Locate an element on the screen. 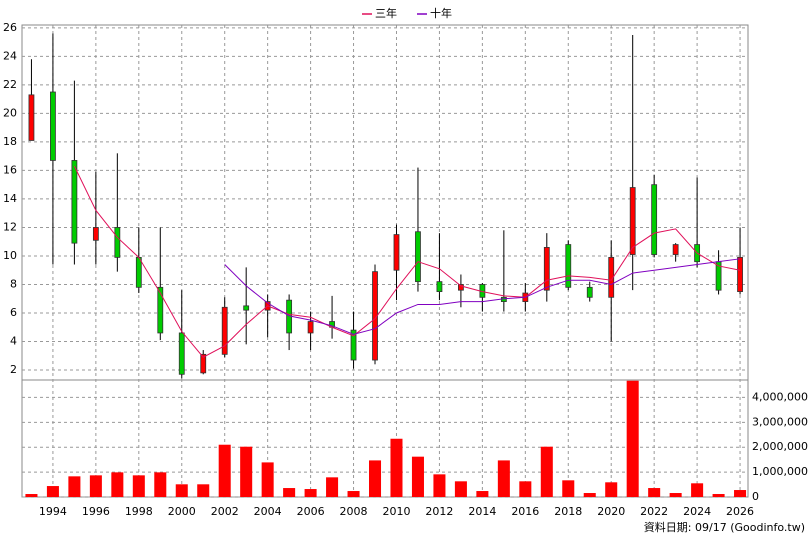 The width and height of the screenshot is (808, 540). y-tick-label: 2 is located at coordinates (13, 369).